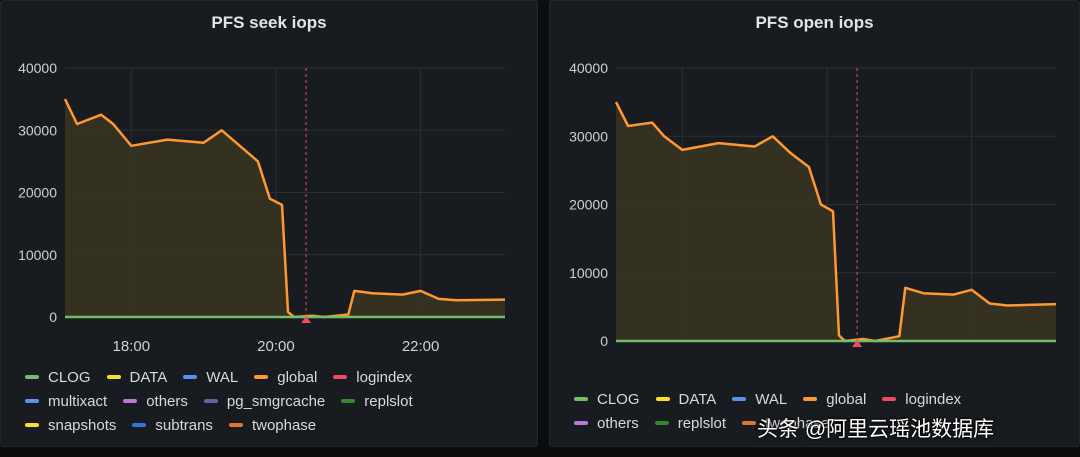 The height and width of the screenshot is (457, 1080). What do you see at coordinates (78, 401) in the screenshot?
I see `legend-label: multixact` at bounding box center [78, 401].